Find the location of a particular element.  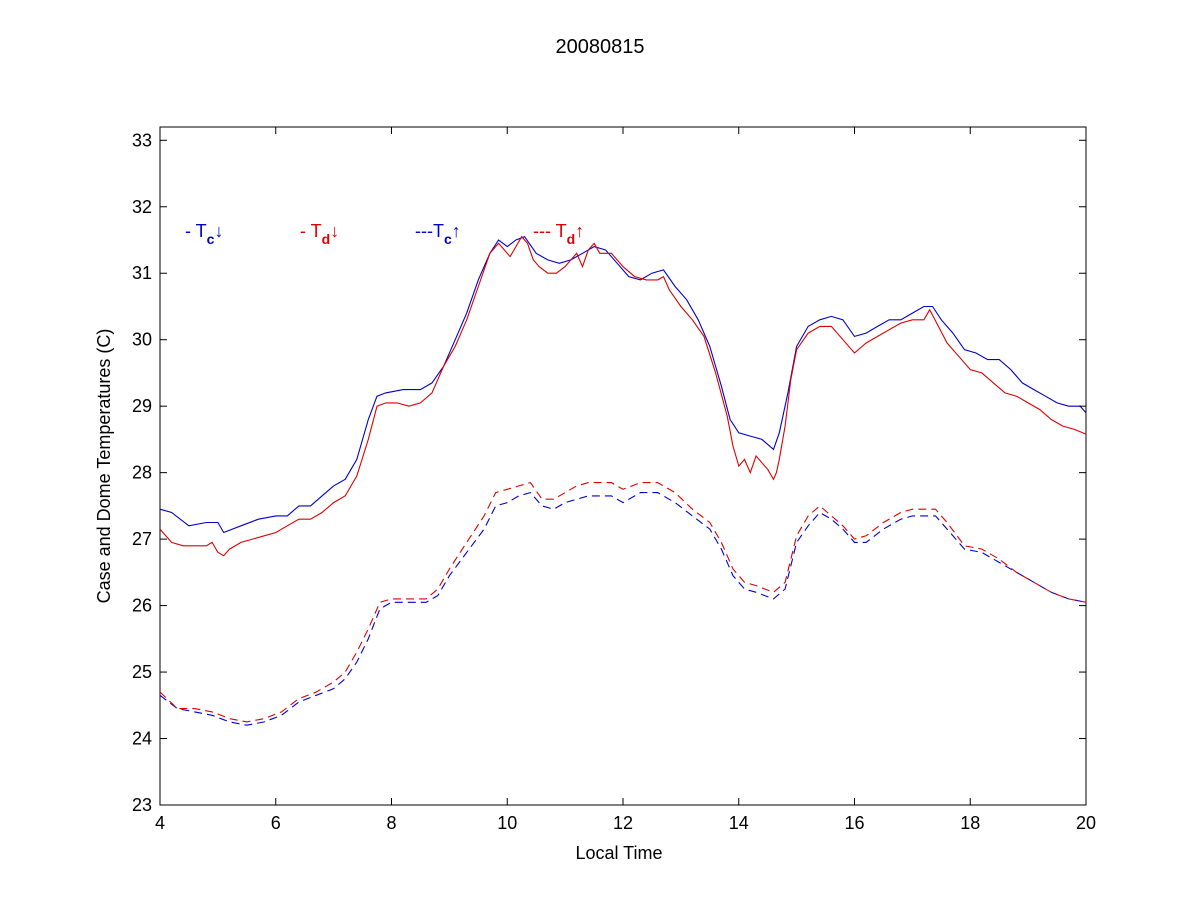

legend-entry-3: ---Tc↑ is located at coordinates (438, 234).